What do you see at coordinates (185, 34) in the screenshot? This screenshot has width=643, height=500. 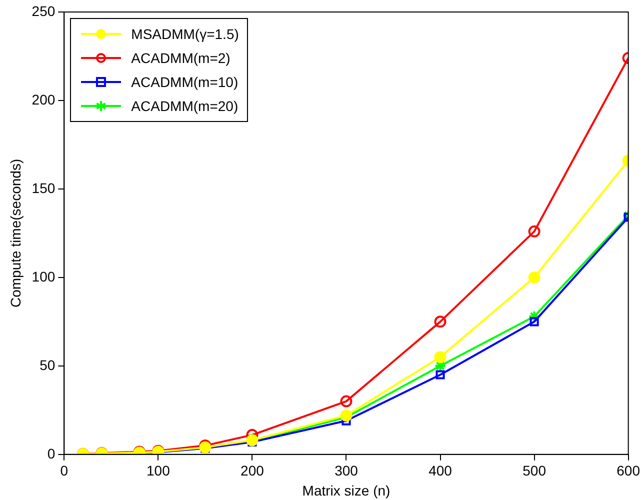 I see `legend-label: MSADMM(γ=1.5)` at bounding box center [185, 34].